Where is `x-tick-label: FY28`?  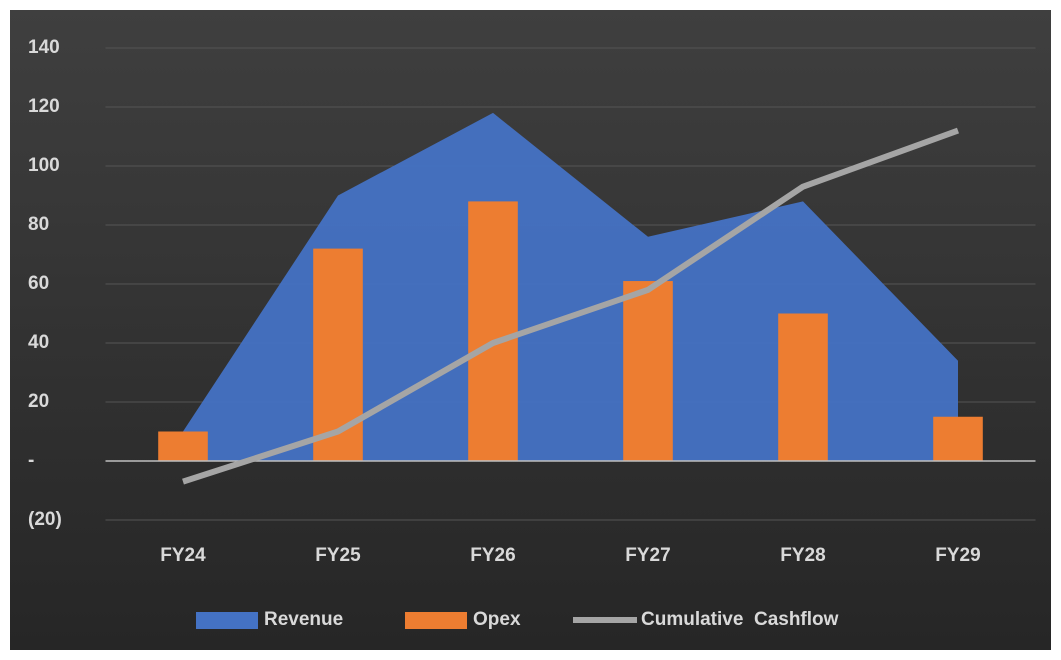 x-tick-label: FY28 is located at coordinates (802, 555).